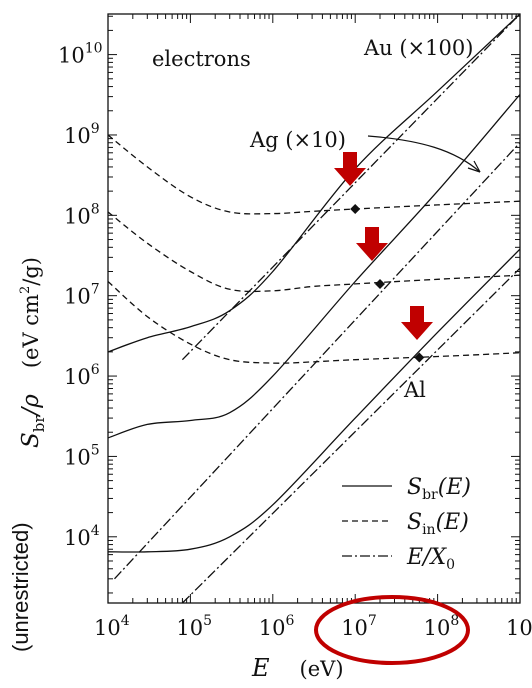  I want to click on legend-label-sbr: Sbr(E), so click(439, 489).